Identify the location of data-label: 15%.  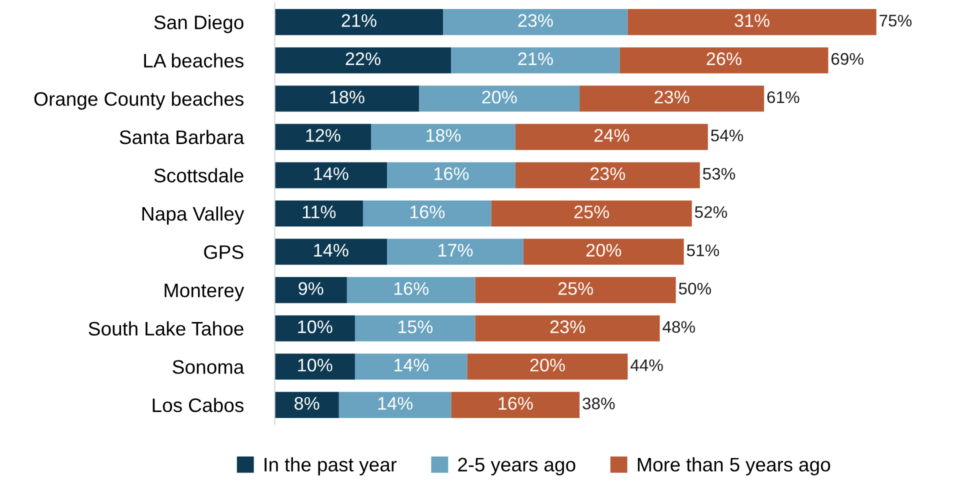
(415, 327).